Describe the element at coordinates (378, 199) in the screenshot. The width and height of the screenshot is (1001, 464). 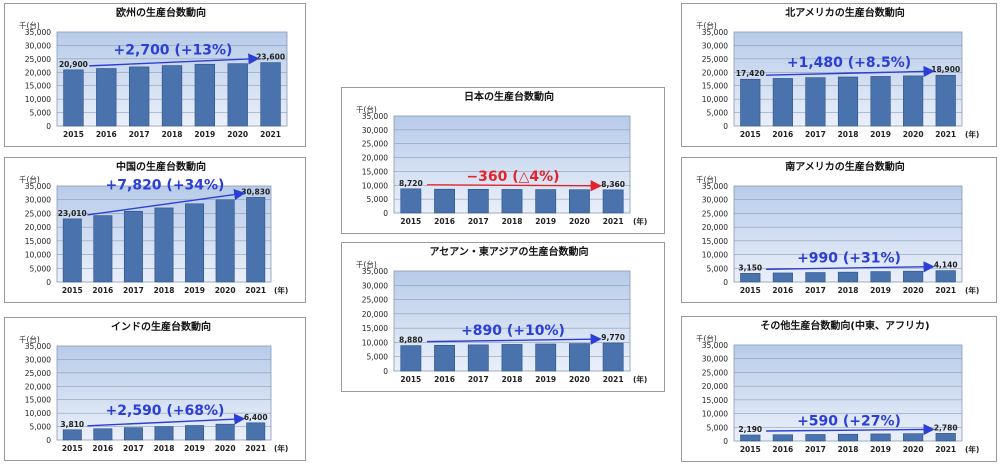
I see `y-tick-label: 5,000` at that location.